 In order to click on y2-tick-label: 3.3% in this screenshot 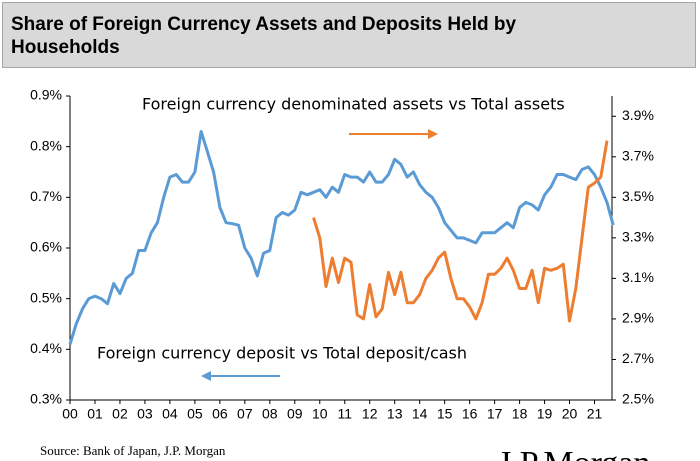, I will do `click(638, 237)`.